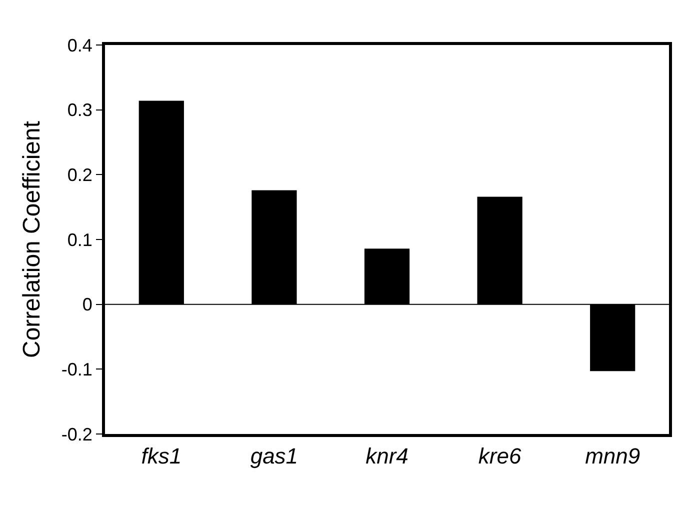 The image size is (682, 509). Describe the element at coordinates (87, 304) in the screenshot. I see `y-tick-label: 0` at that location.